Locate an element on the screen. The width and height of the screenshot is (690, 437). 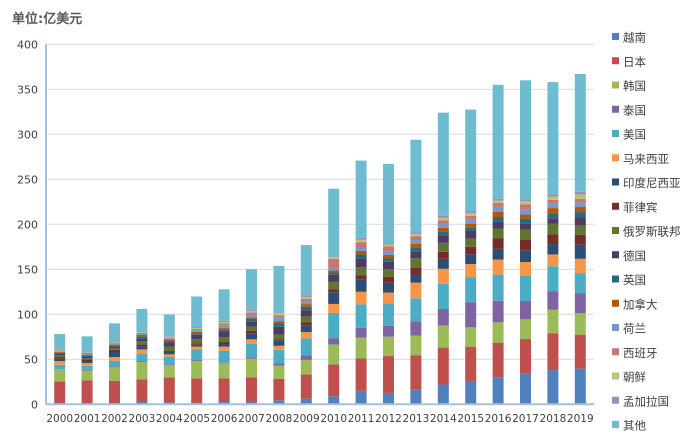
y-tick-label: 400 is located at coordinates (27, 44).